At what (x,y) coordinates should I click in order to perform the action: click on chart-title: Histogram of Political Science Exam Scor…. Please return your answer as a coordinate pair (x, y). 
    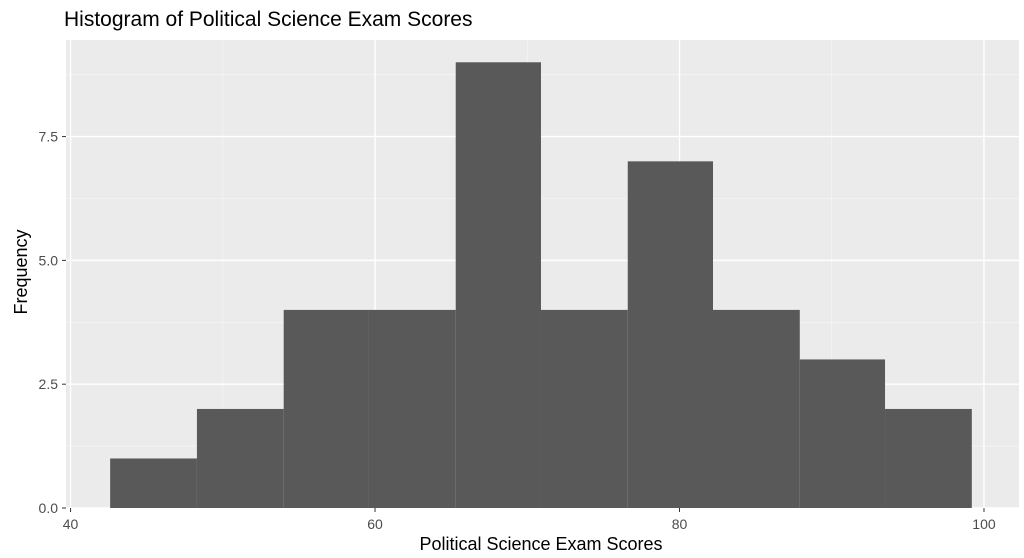
    Looking at the image, I should click on (268, 19).